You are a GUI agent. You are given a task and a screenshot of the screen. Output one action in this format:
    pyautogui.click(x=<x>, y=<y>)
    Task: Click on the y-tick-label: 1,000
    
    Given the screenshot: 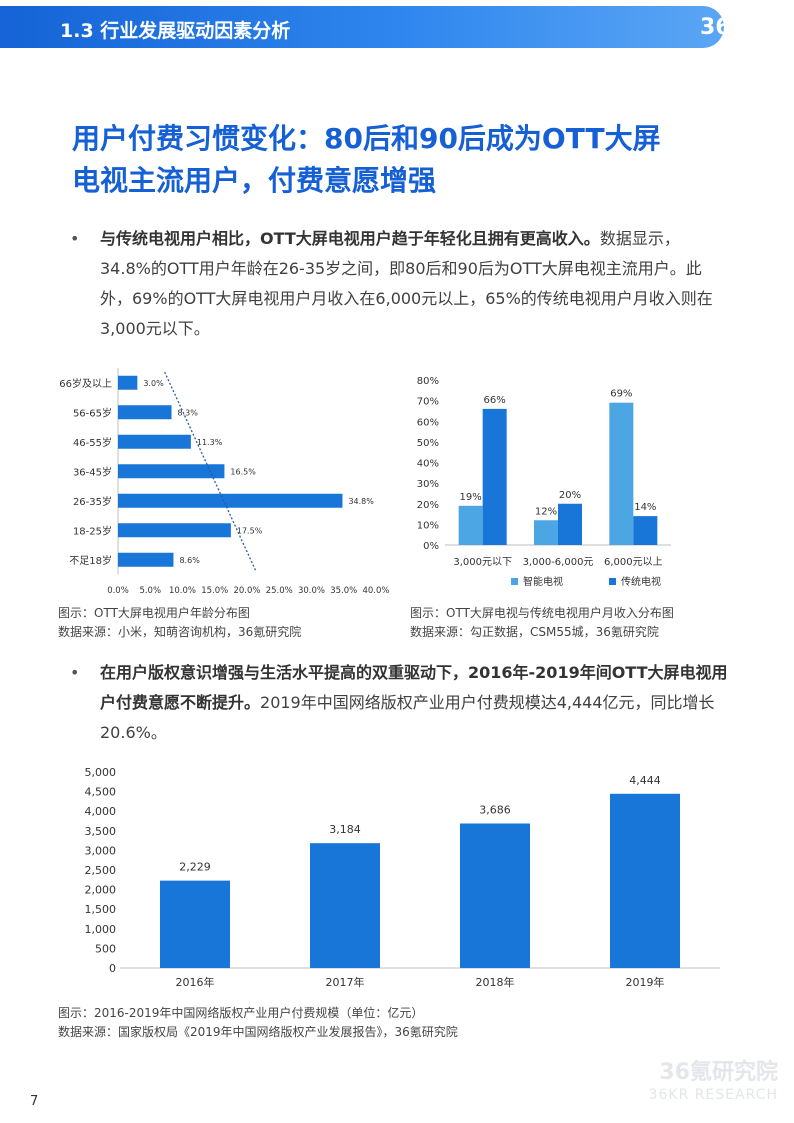 What is the action you would take?
    pyautogui.click(x=101, y=929)
    